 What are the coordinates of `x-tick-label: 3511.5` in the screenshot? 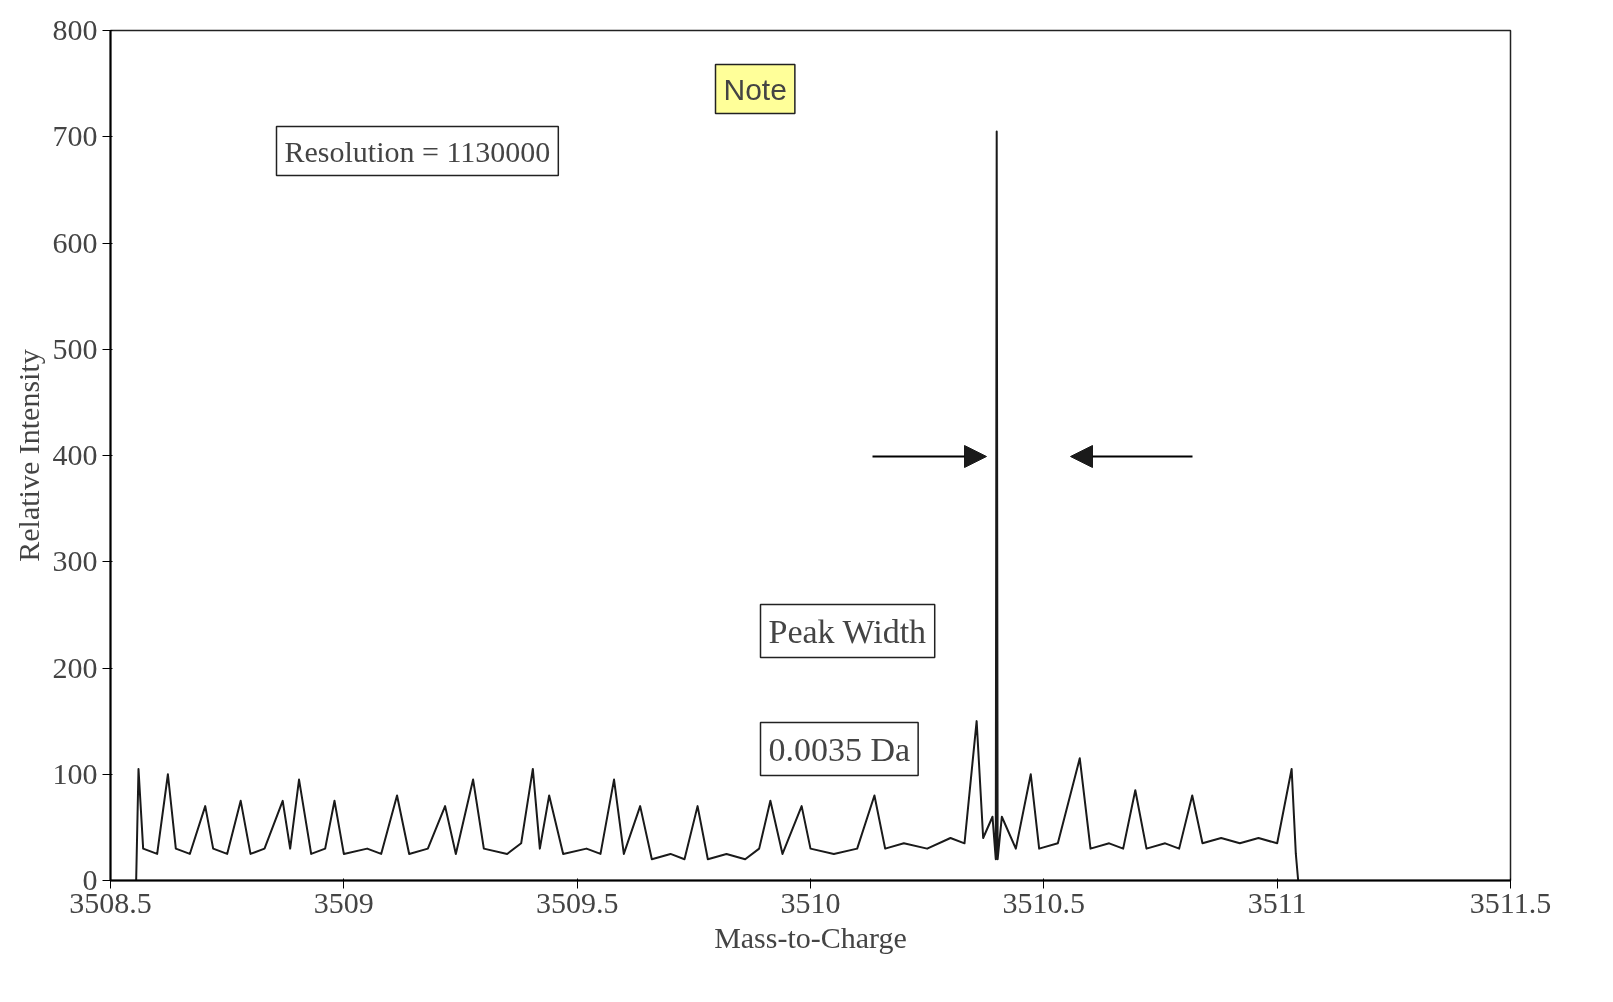 It's located at (1510, 902).